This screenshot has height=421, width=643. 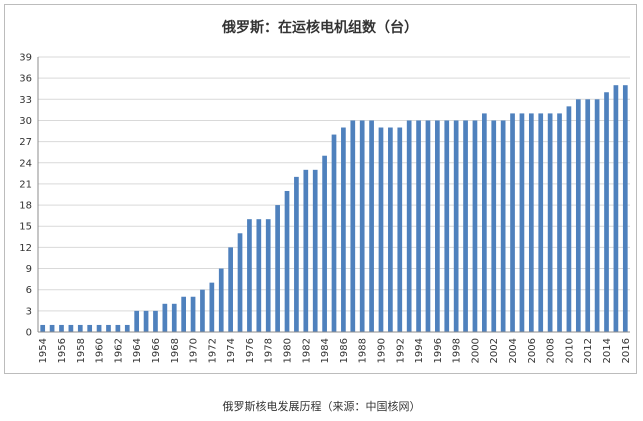 I want to click on figure-caption: 俄罗斯核电发展历程（来源：中国核网）, so click(x=321, y=406).